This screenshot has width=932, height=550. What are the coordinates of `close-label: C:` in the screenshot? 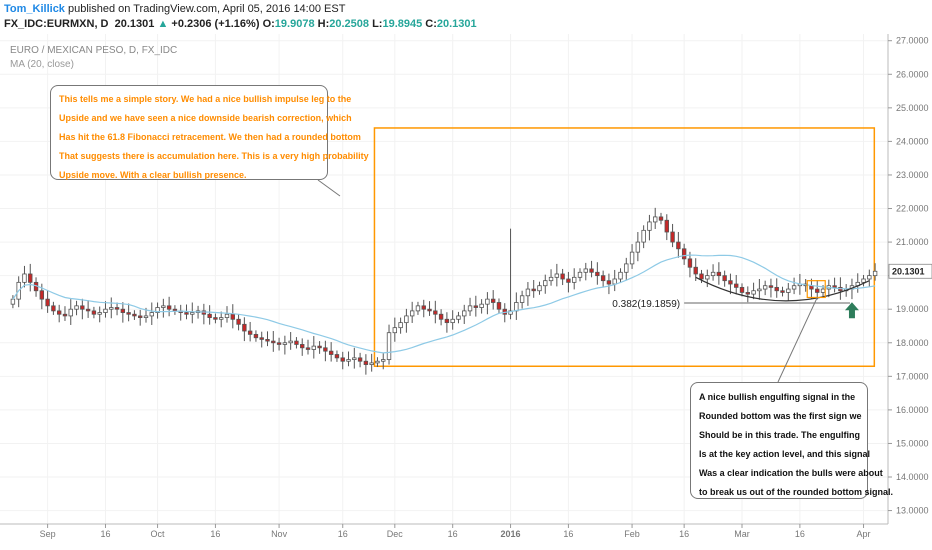 It's located at (431, 24).